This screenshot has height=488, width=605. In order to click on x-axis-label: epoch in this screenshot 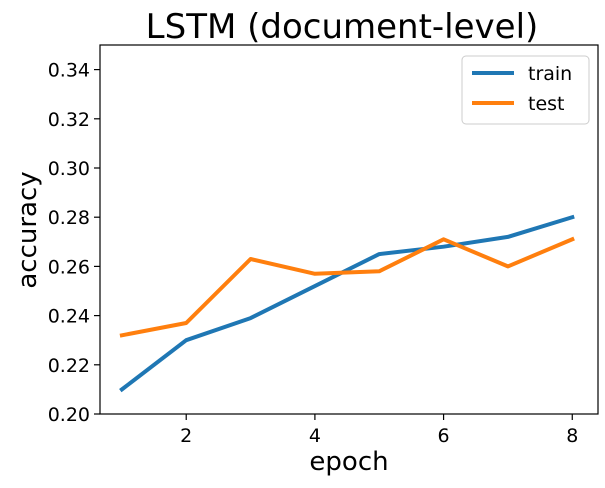, I will do `click(348, 462)`.